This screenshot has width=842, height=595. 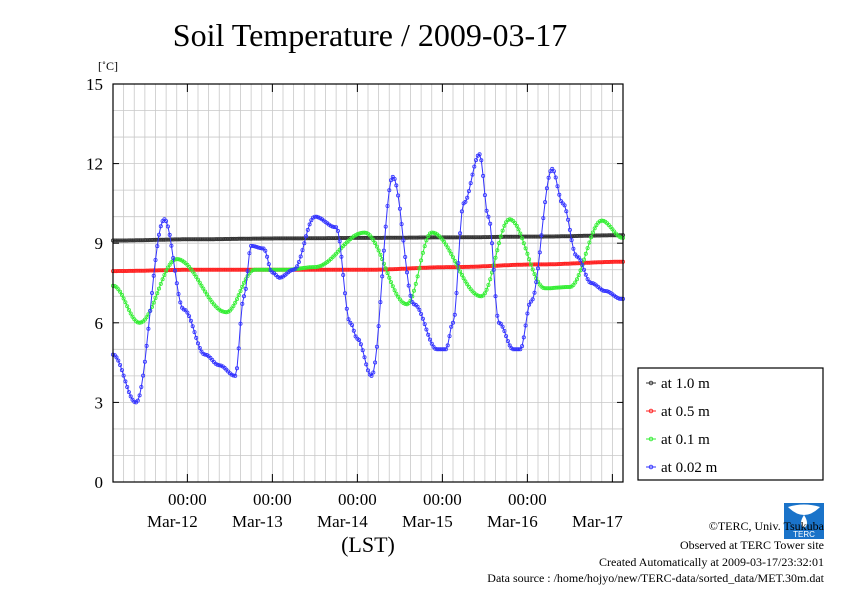 What do you see at coordinates (651, 467) in the screenshot?
I see `legend-swatch-marker` at bounding box center [651, 467].